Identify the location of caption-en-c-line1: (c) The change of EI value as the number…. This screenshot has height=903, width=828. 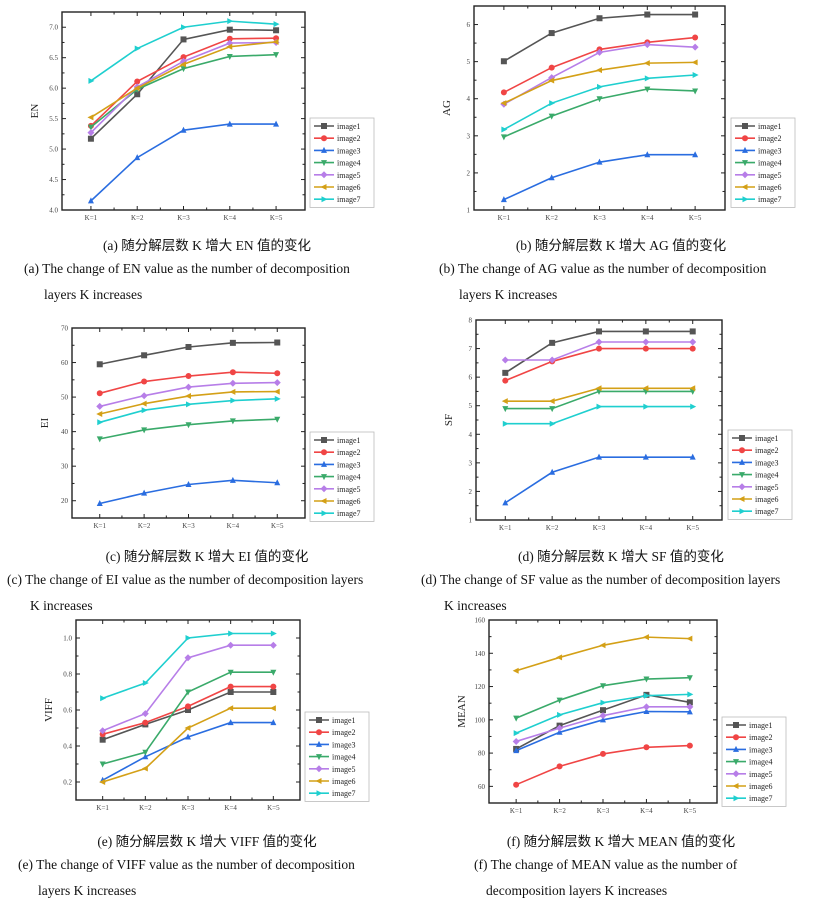
(185, 579).